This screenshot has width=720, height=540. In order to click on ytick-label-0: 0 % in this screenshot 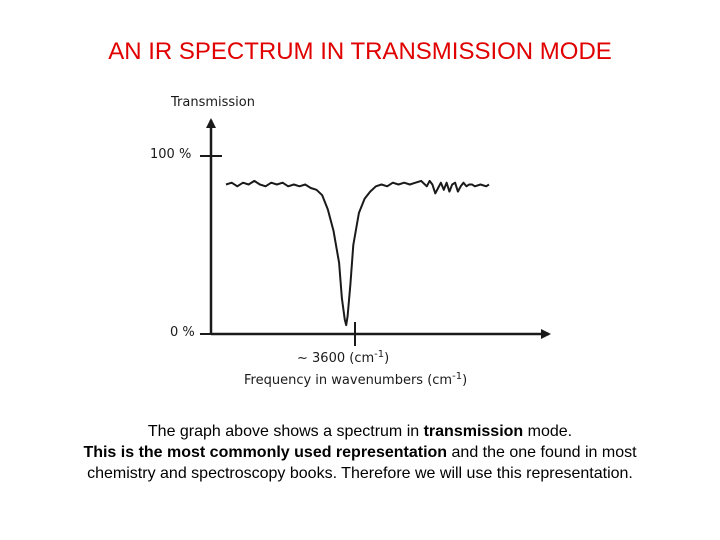, I will do `click(182, 332)`.